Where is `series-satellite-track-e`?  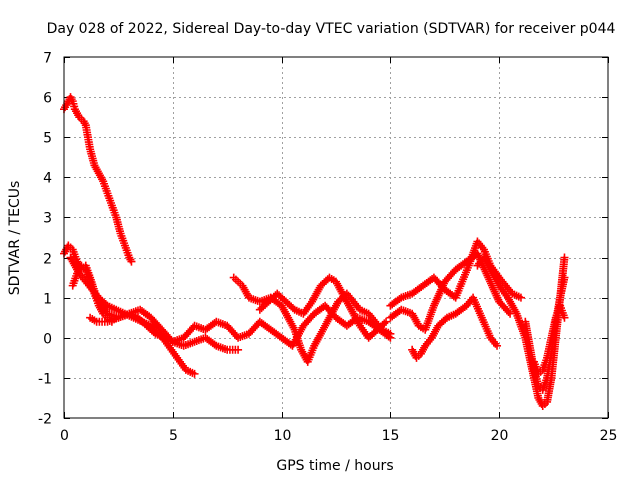
series-satellite-track-e is located at coordinates (312, 319).